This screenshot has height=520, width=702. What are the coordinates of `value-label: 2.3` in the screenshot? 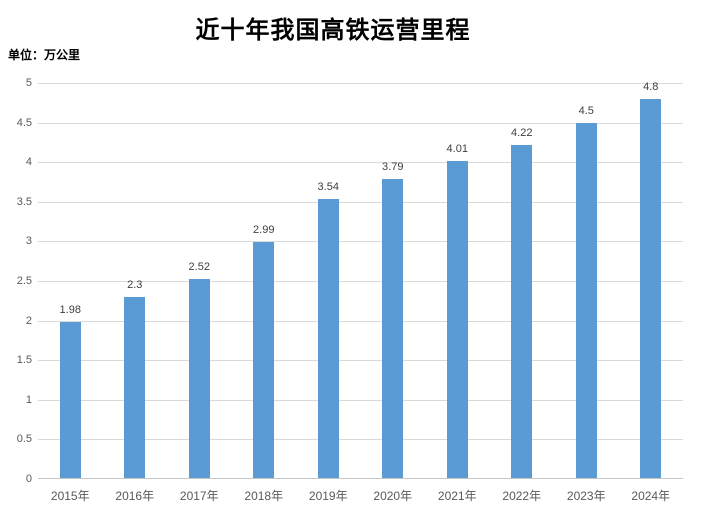 It's located at (135, 284).